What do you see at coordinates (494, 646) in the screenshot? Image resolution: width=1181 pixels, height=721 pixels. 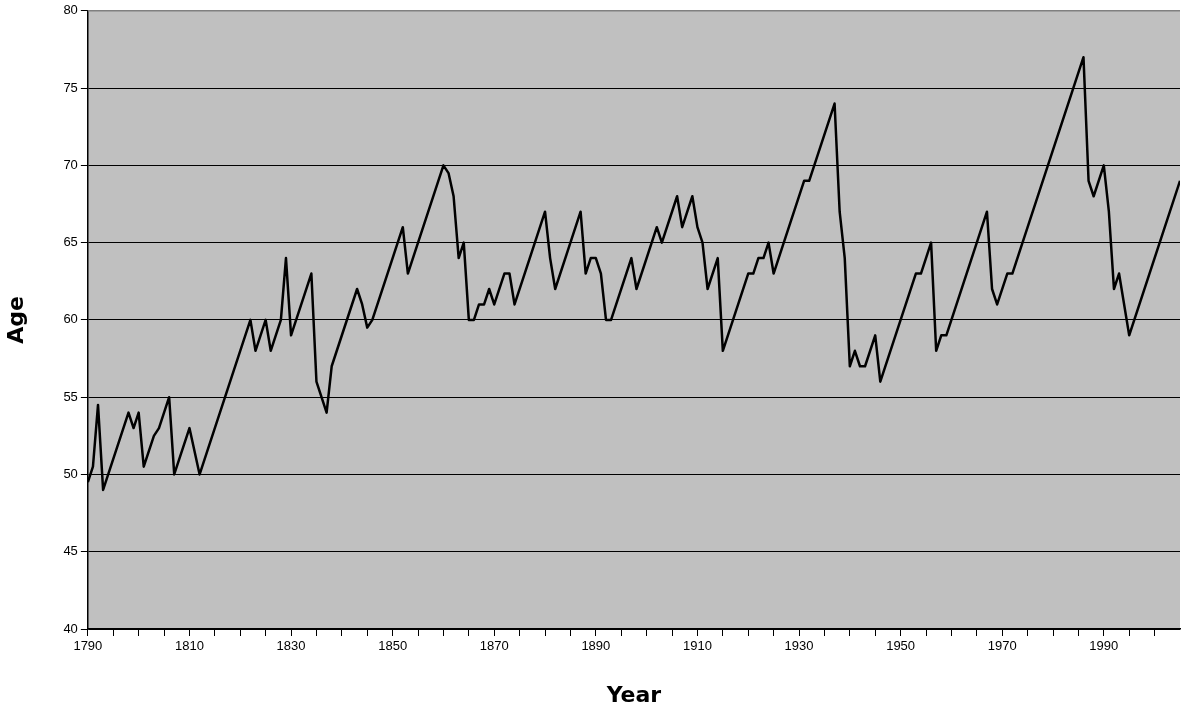 I see `x-tick-label: 1870` at bounding box center [494, 646].